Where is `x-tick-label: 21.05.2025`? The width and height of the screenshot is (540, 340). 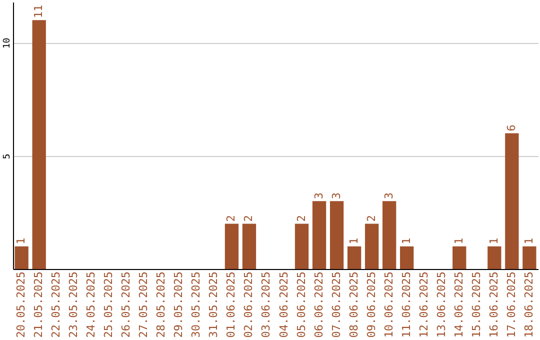 x-tick-label: 21.05.2025 is located at coordinates (39, 305).